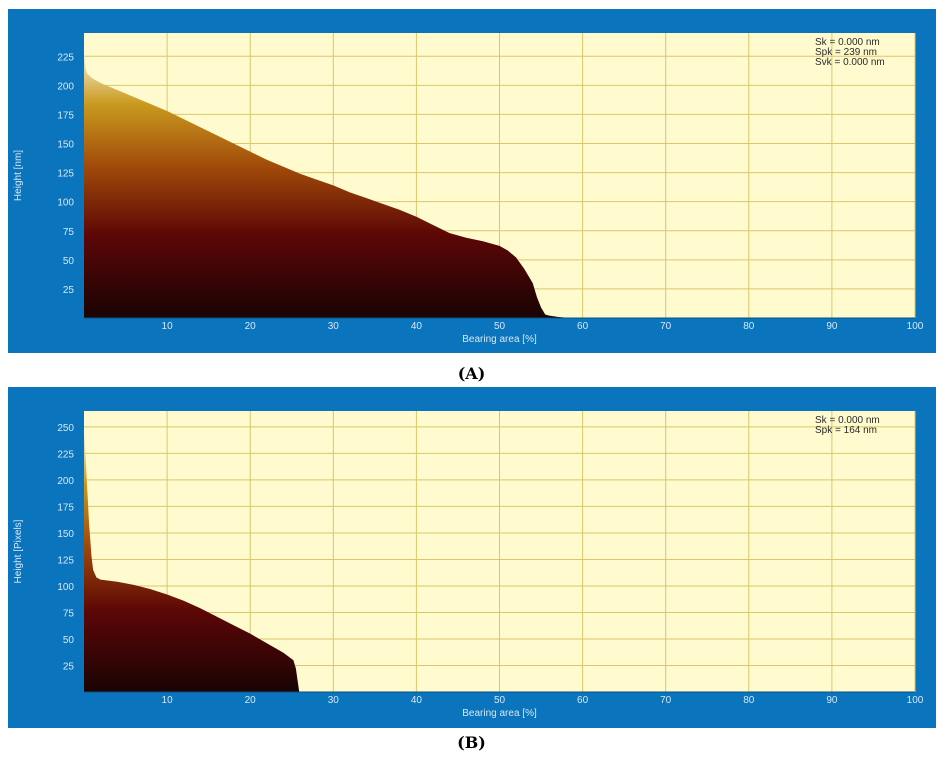  What do you see at coordinates (846, 430) in the screenshot?
I see `spk-annotation: Spk = 164 nm` at bounding box center [846, 430].